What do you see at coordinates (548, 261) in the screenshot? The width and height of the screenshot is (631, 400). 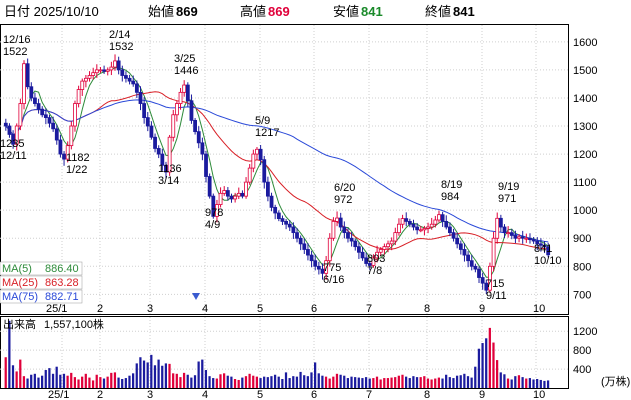 I see `annotation-line2: 10/10` at bounding box center [548, 261].